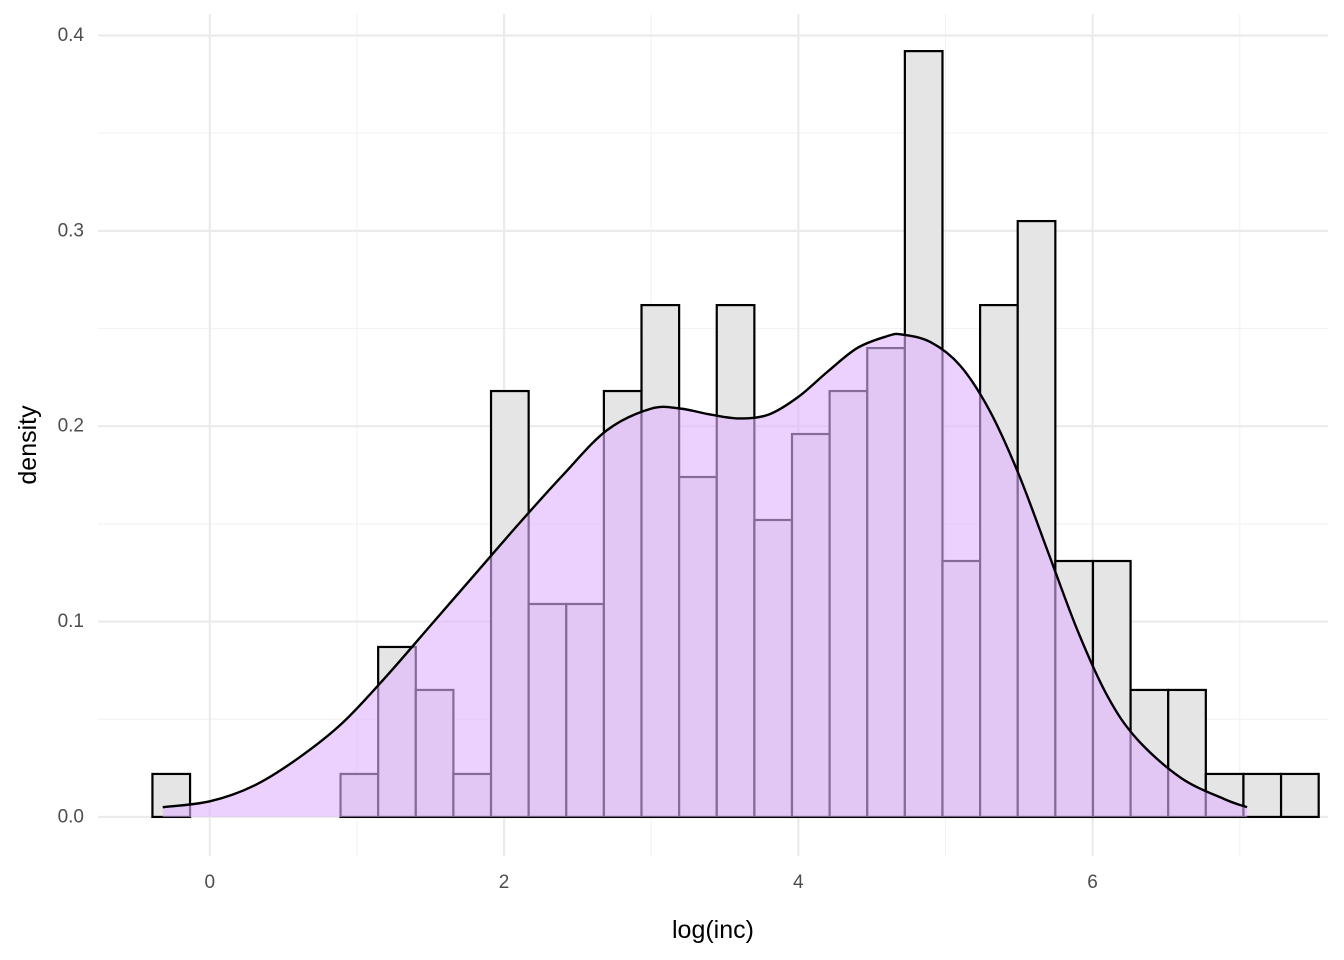 This screenshot has width=1344, height=960. I want to click on y-tick-label: 0.1, so click(71, 621).